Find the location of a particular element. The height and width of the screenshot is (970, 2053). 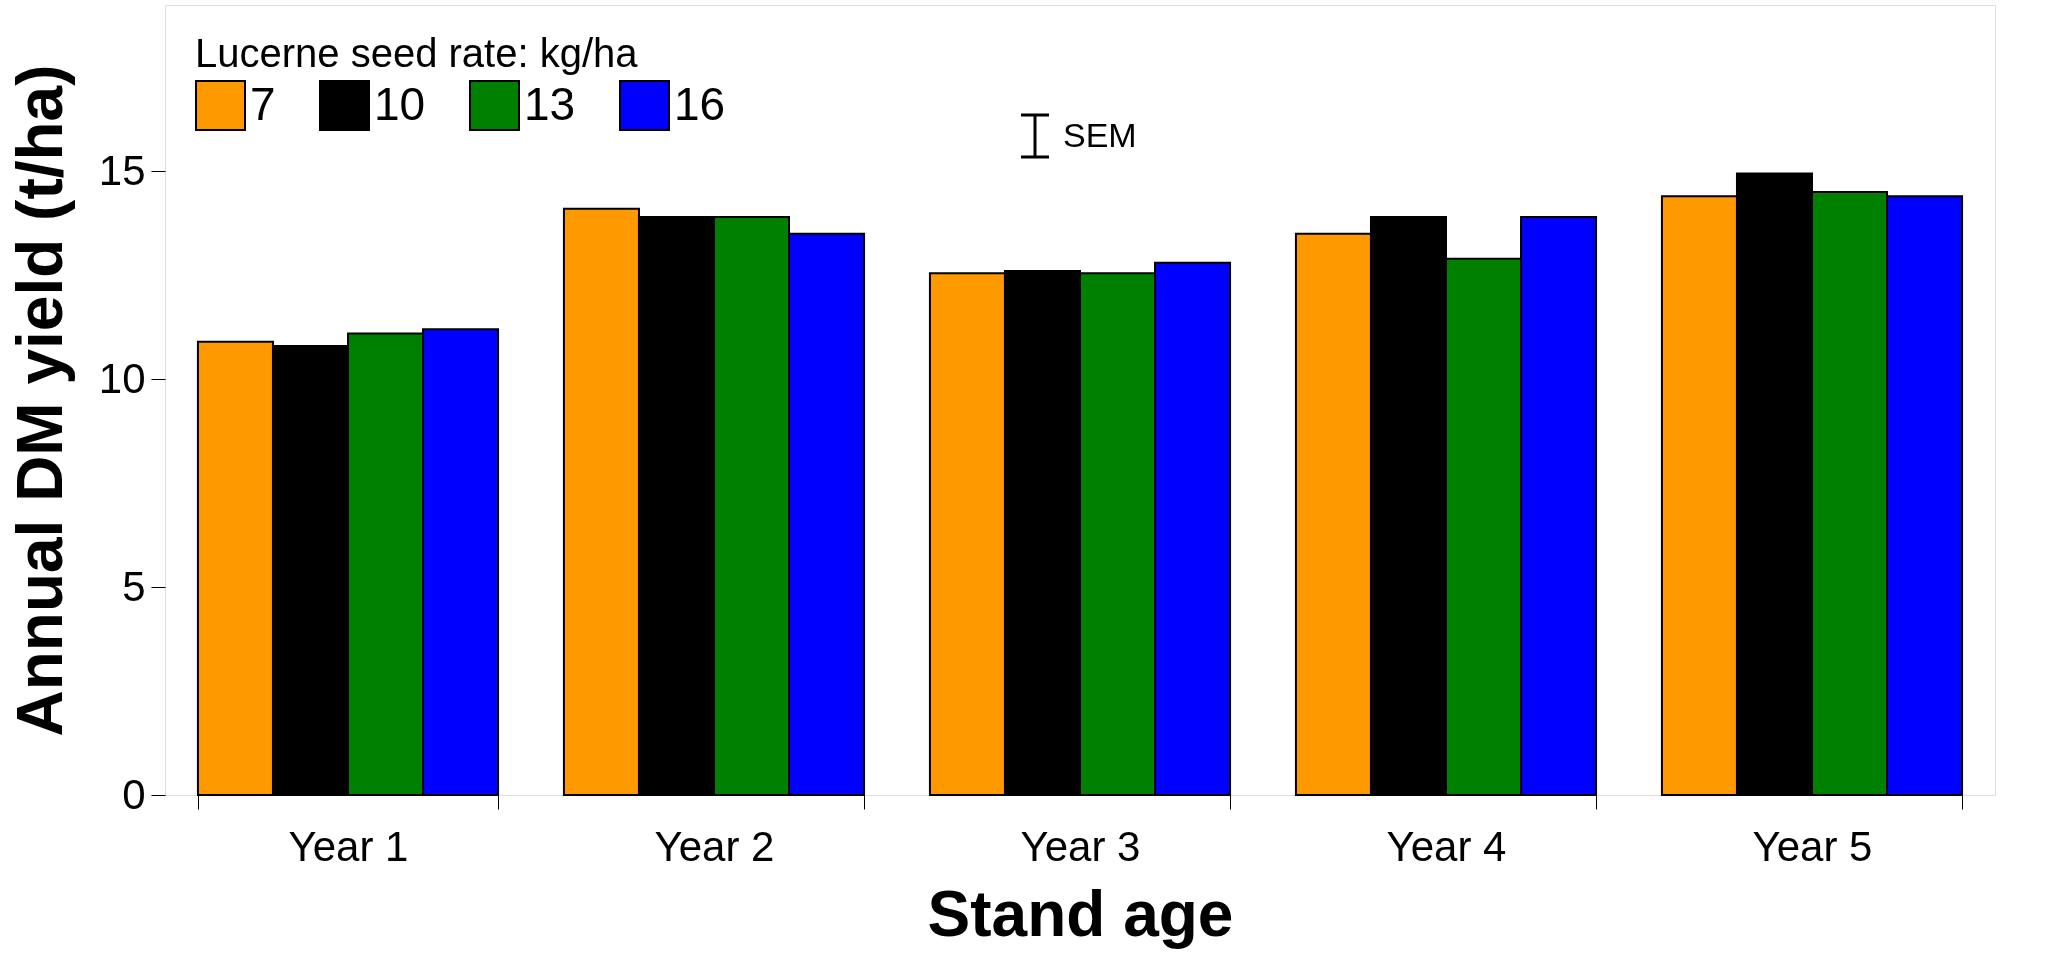

x-tick-label: Year 1 is located at coordinates (348, 846).